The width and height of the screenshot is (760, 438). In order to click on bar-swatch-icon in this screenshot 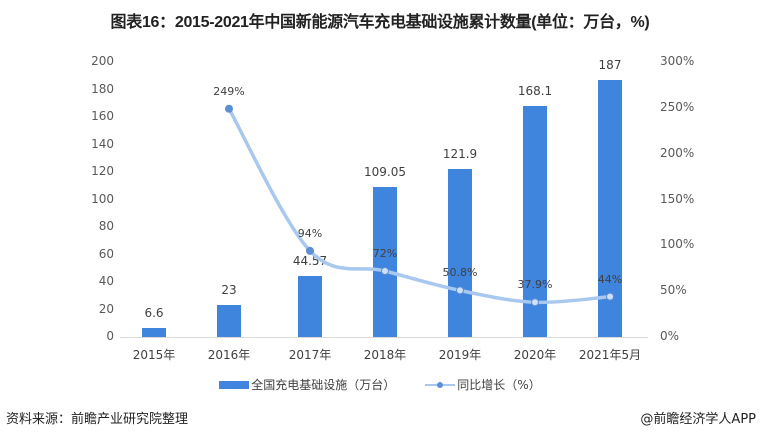, I will do `click(234, 384)`.